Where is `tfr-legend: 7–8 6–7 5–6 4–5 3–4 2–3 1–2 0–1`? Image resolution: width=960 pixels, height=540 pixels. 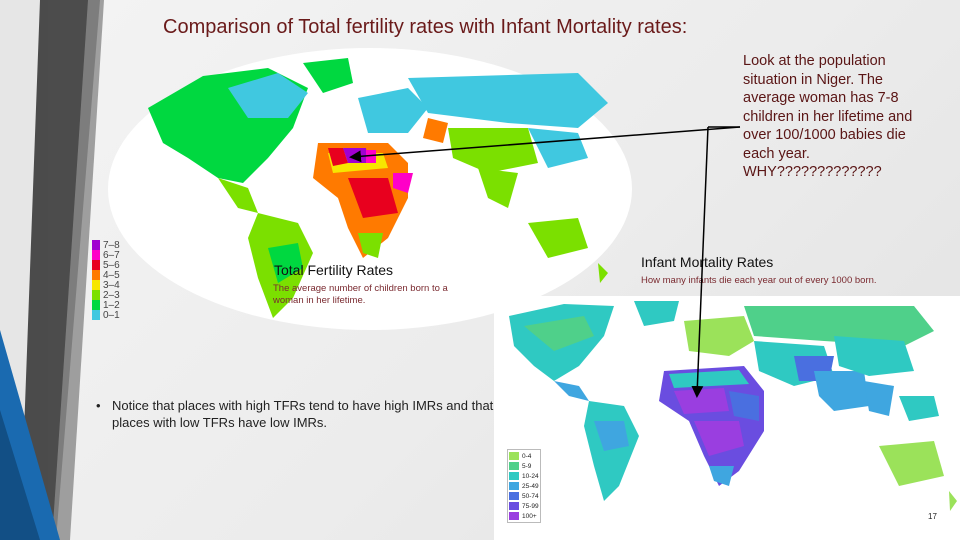
tfr-legend: 7–8 6–7 5–6 4–5 3–4 2–3 1–2 0–1 is located at coordinates (106, 280).